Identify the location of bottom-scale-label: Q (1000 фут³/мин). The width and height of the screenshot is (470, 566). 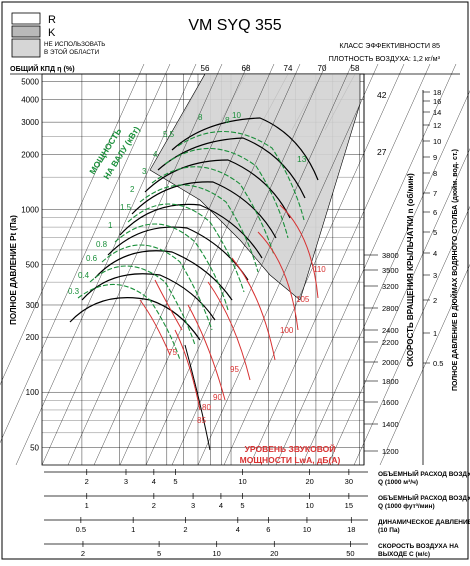
(406, 506).